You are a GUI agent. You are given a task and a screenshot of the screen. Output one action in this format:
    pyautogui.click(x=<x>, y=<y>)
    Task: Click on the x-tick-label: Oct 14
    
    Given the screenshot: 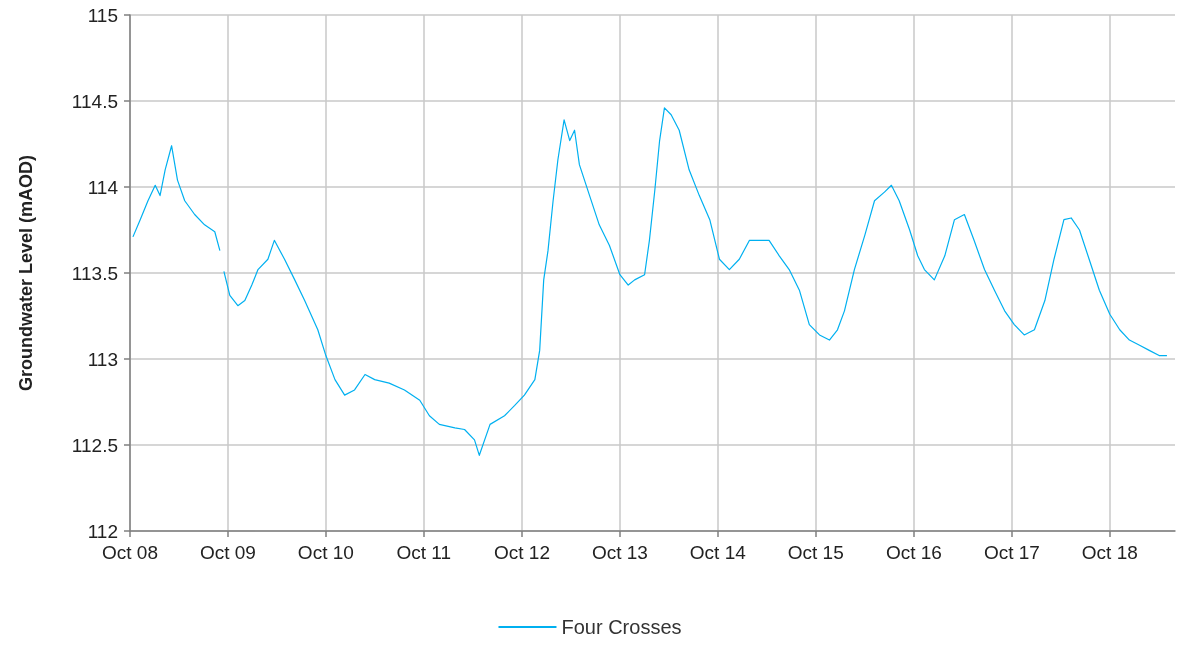 What is the action you would take?
    pyautogui.click(x=718, y=552)
    